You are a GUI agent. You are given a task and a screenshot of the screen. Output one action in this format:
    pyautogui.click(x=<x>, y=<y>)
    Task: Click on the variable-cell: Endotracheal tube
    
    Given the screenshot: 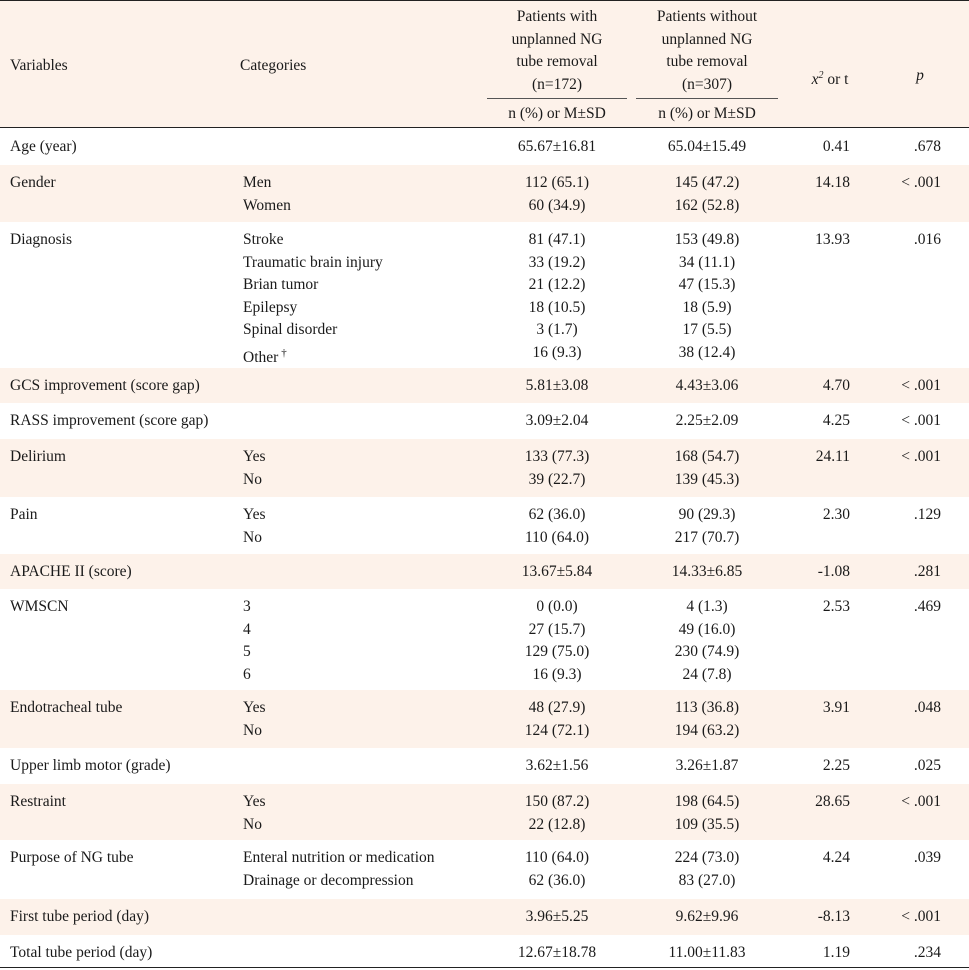 What is the action you would take?
    pyautogui.click(x=66, y=707)
    